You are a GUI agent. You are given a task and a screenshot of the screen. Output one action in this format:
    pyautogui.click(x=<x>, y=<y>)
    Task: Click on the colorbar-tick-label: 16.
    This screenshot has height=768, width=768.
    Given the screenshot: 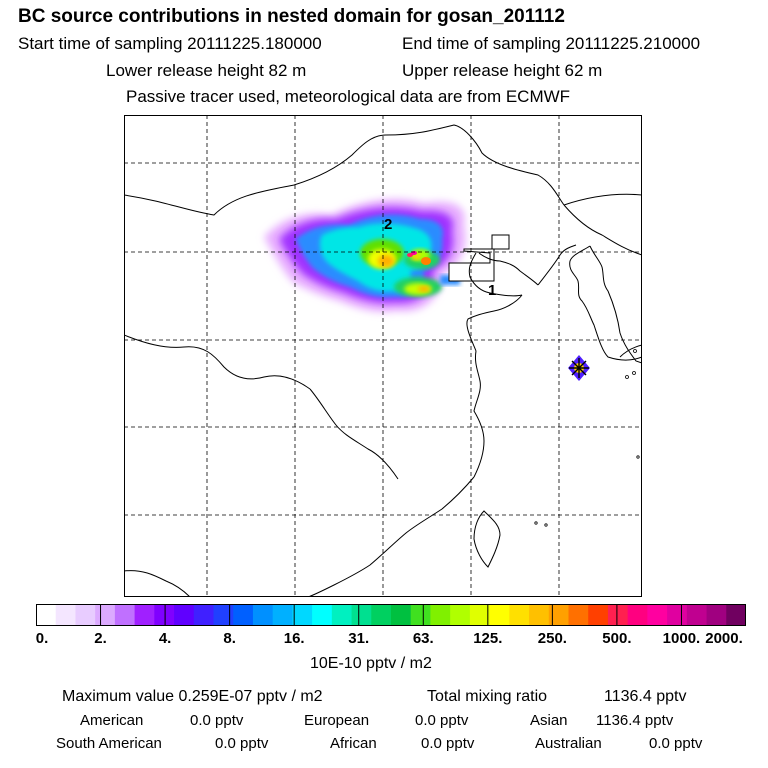 What is the action you would take?
    pyautogui.click(x=294, y=638)
    